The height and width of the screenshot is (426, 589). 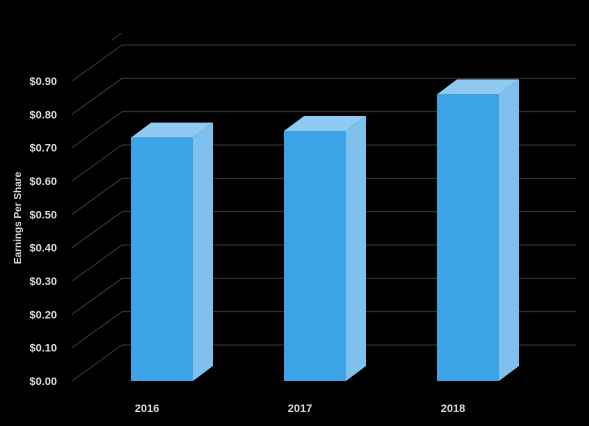 I want to click on y-tick-label: $0.20, so click(x=43, y=315).